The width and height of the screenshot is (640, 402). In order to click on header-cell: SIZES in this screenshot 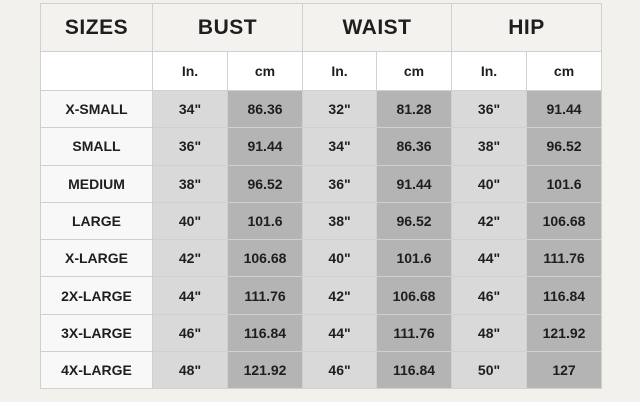, I will do `click(96, 27)`.